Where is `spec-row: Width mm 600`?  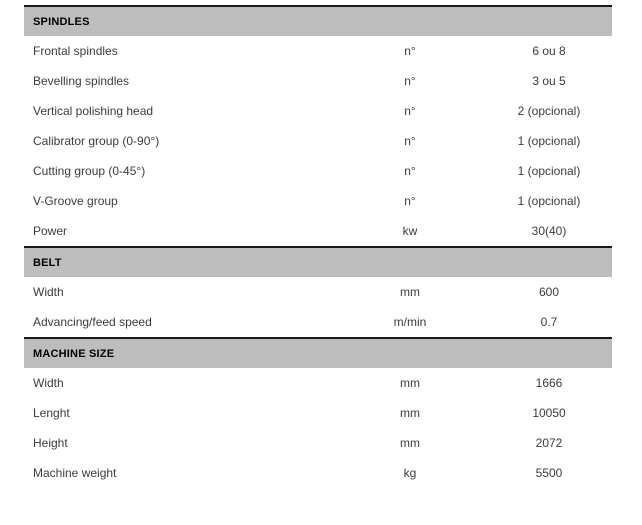 spec-row: Width mm 600 is located at coordinates (318, 292).